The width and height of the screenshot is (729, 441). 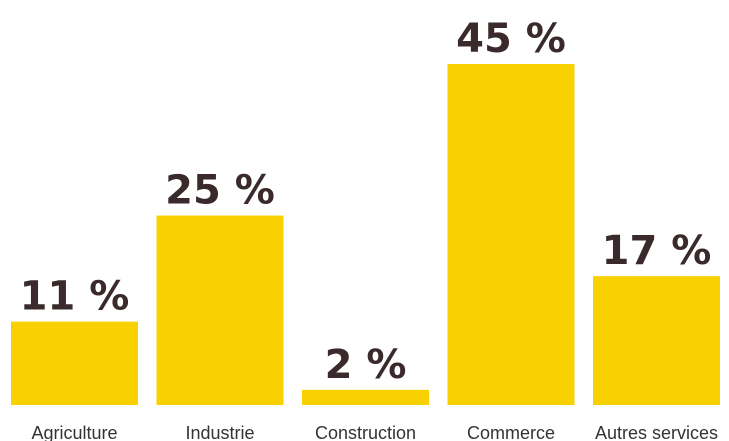 I want to click on bar-construction, so click(x=365, y=397).